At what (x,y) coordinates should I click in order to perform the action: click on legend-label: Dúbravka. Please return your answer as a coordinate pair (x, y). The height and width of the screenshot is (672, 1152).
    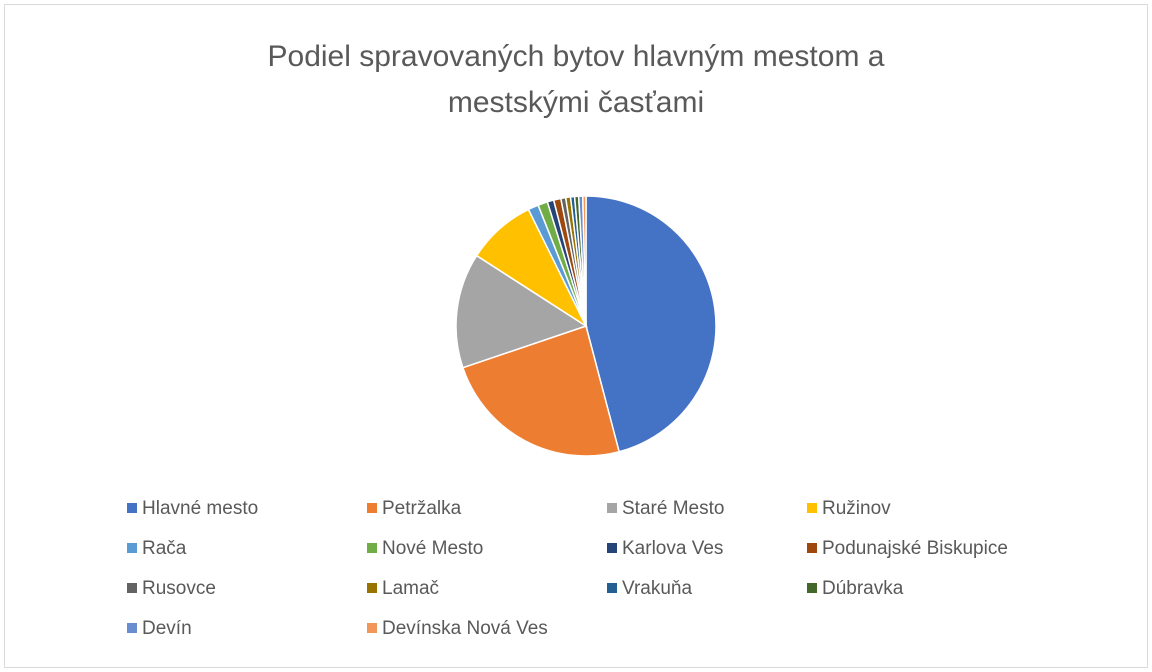
    Looking at the image, I should click on (863, 588).